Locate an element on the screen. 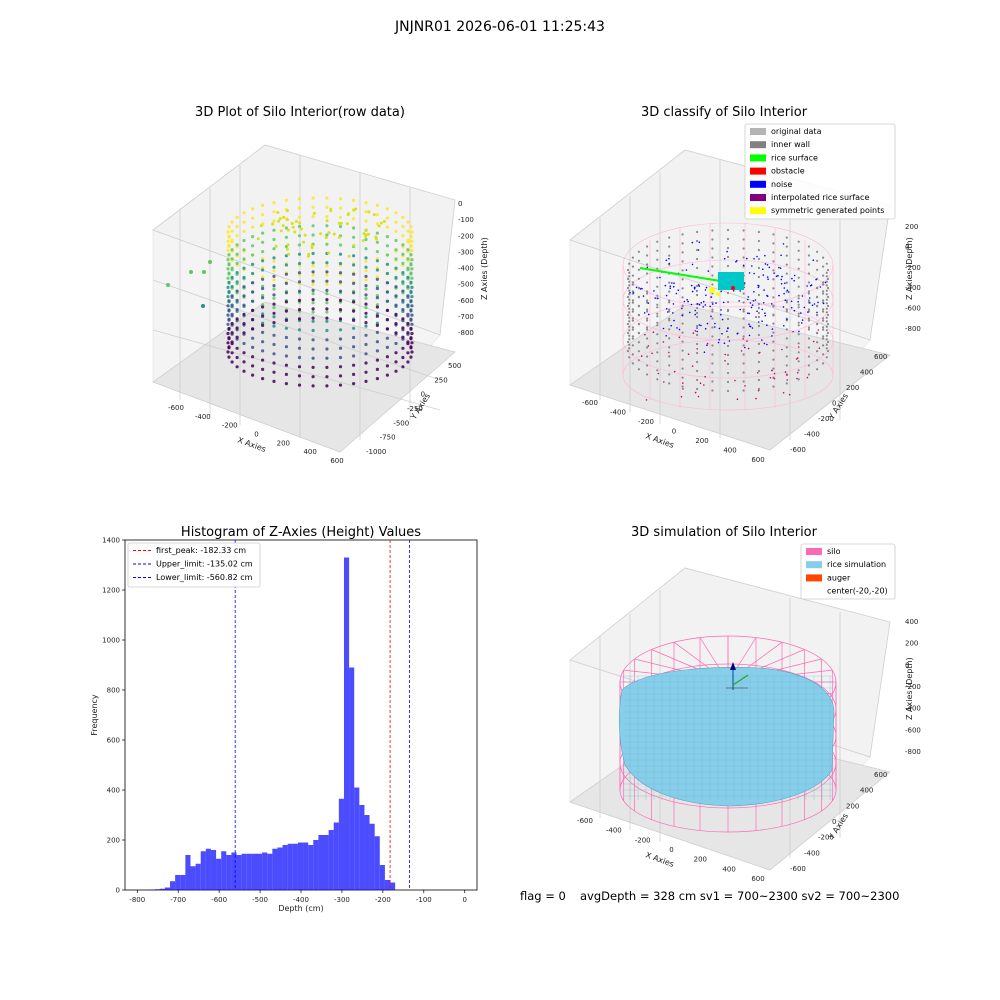 The height and width of the screenshot is (1000, 1000). simulation-y-tick-label: 400 is located at coordinates (866, 791).